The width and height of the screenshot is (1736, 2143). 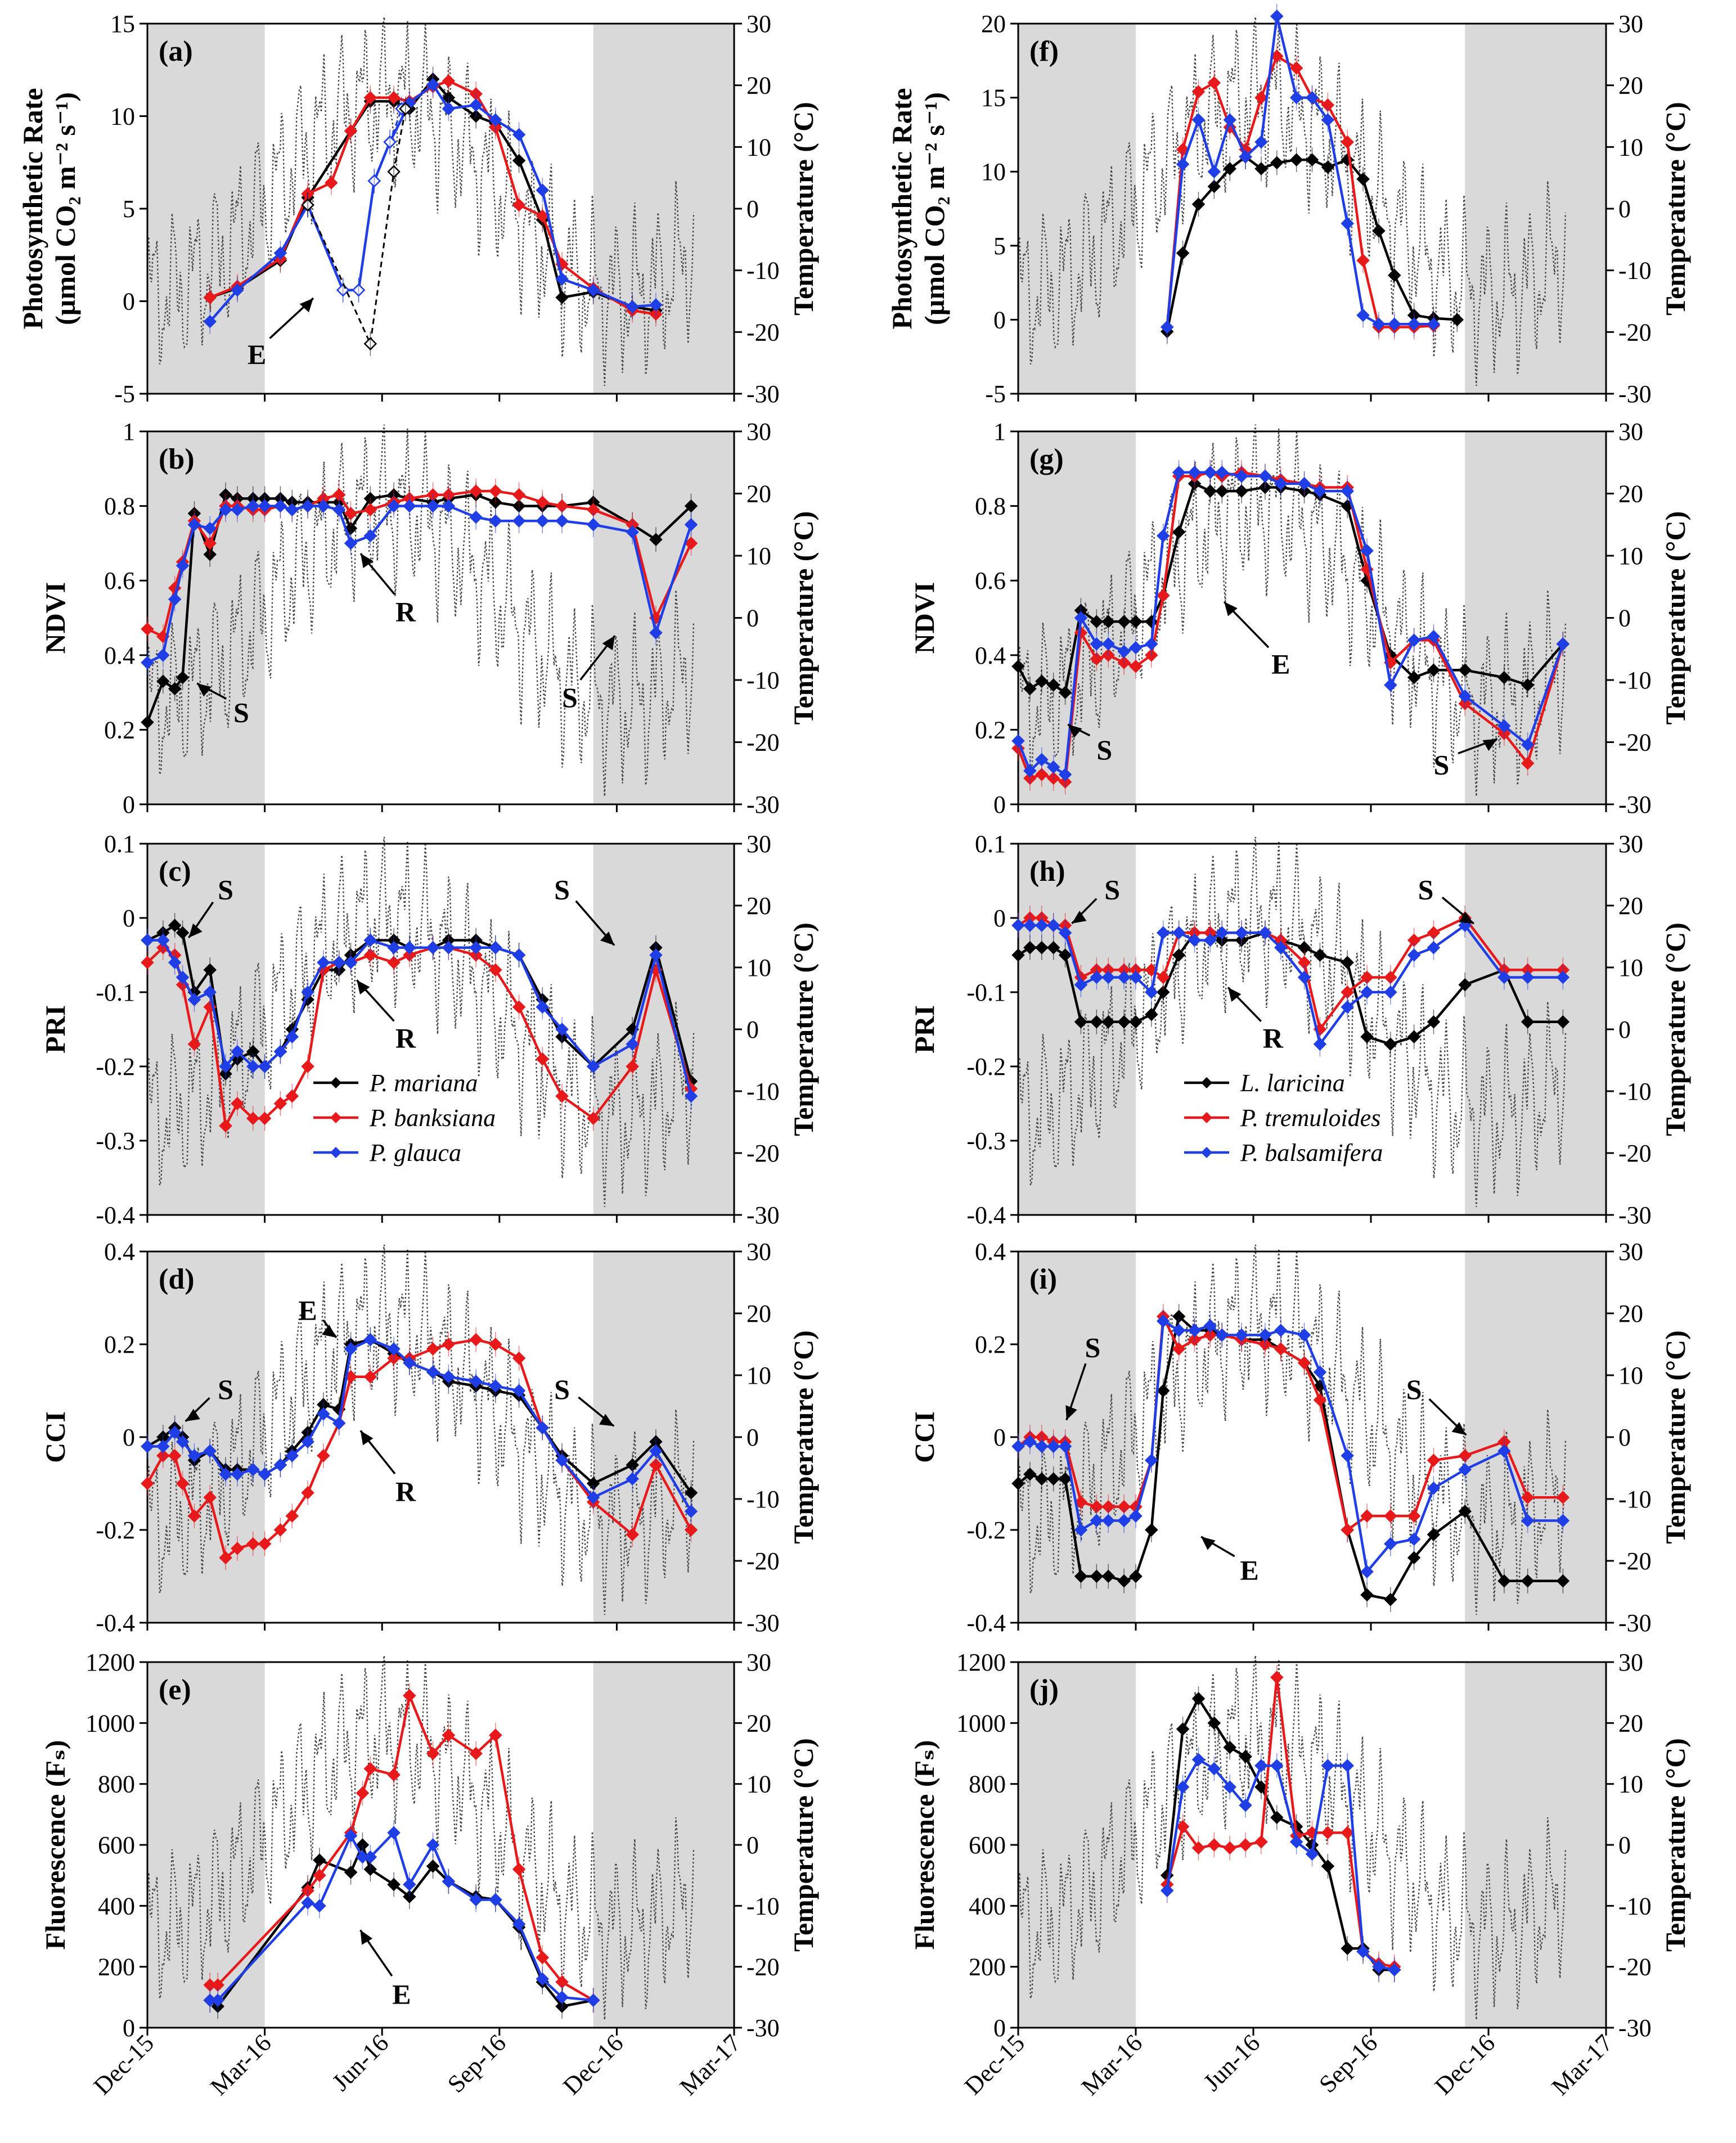 I want to click on y-tick-label: 1200, so click(x=111, y=1662).